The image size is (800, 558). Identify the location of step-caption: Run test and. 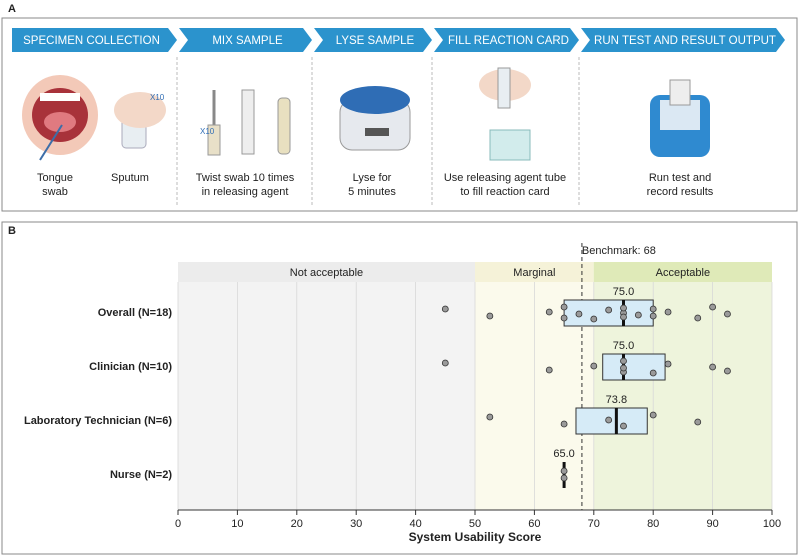
(680, 178).